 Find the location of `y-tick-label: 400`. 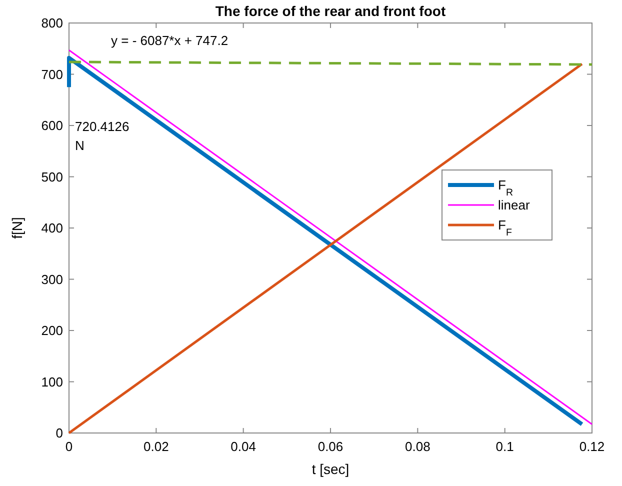

y-tick-label: 400 is located at coordinates (52, 228).